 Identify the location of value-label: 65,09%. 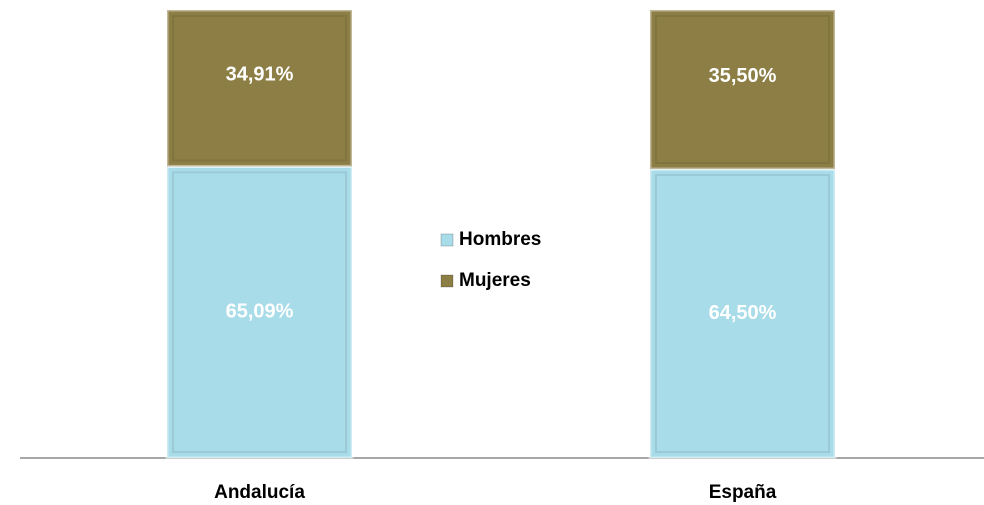
(260, 311).